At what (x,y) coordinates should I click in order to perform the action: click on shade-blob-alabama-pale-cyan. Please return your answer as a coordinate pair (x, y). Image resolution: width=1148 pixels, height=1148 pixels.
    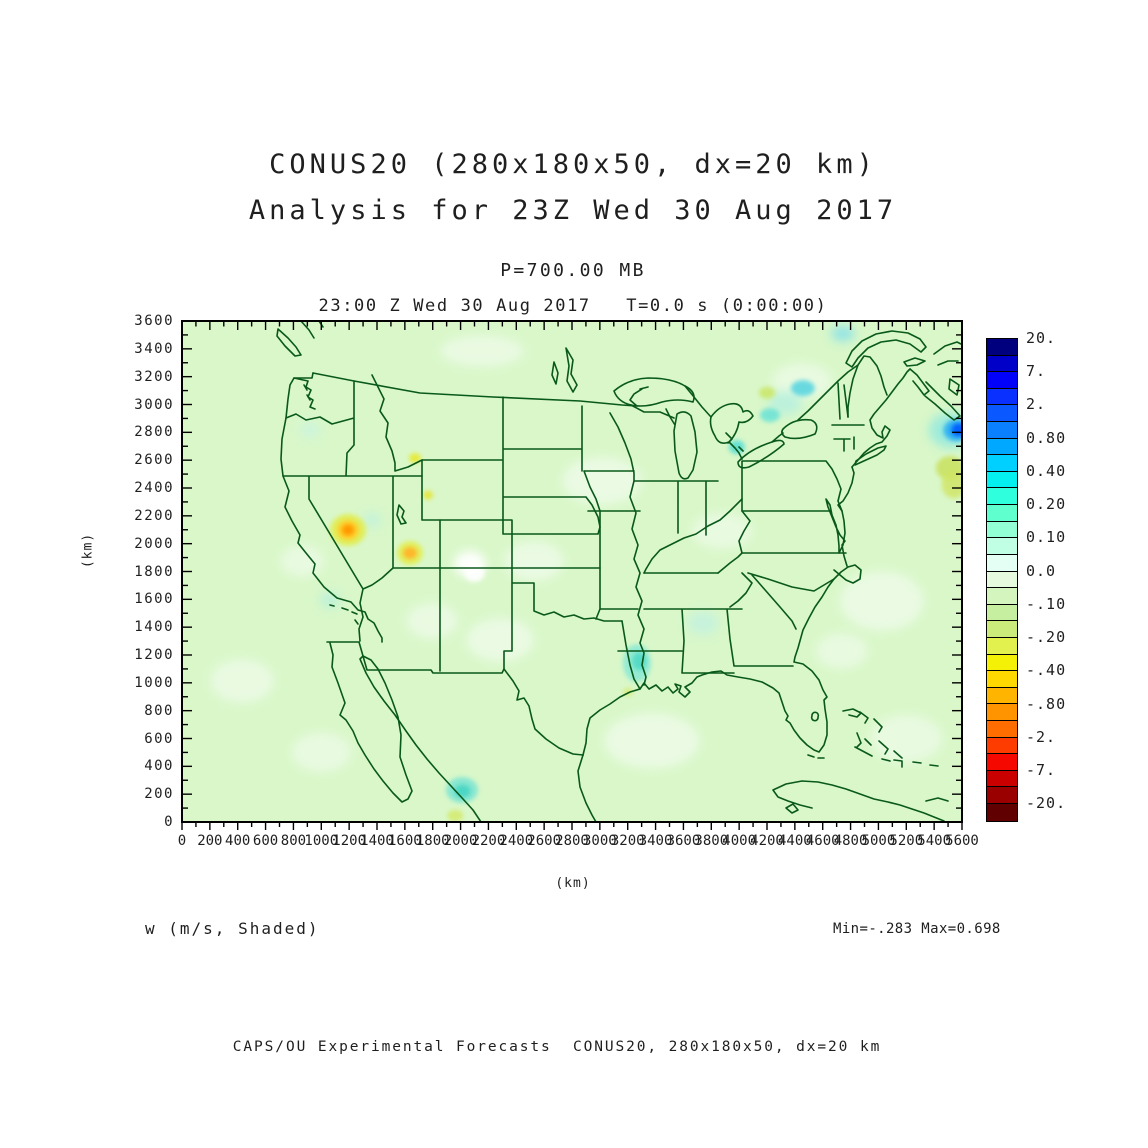
    Looking at the image, I should click on (702, 623).